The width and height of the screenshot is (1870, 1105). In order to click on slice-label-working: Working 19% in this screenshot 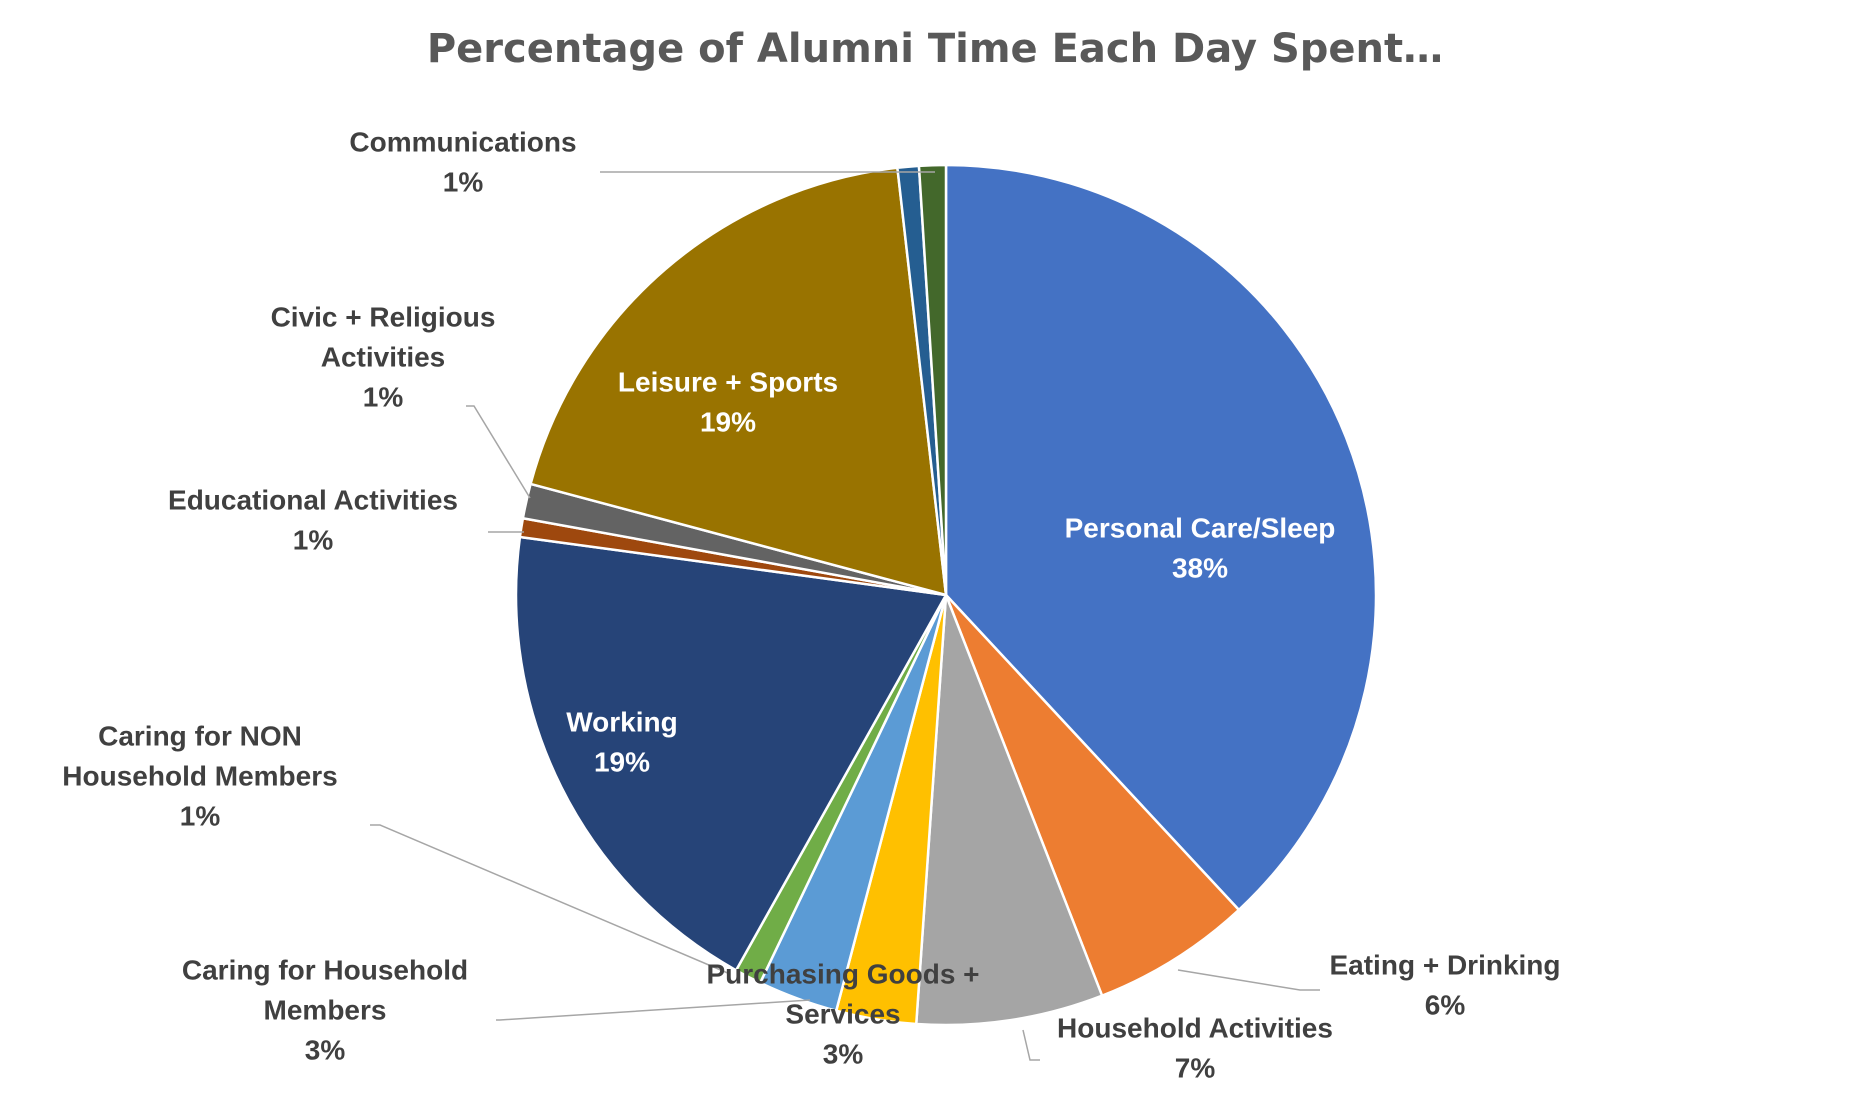, I will do `click(621, 741)`.